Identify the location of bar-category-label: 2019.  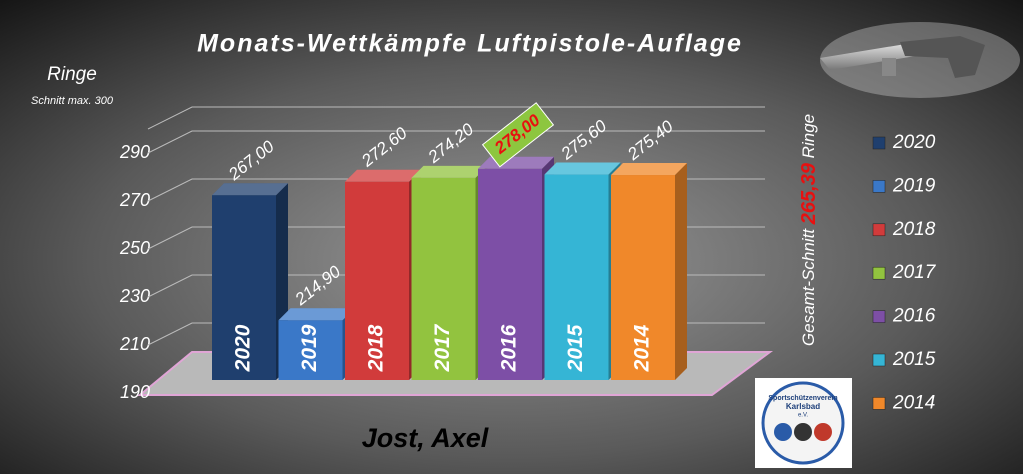
(309, 348).